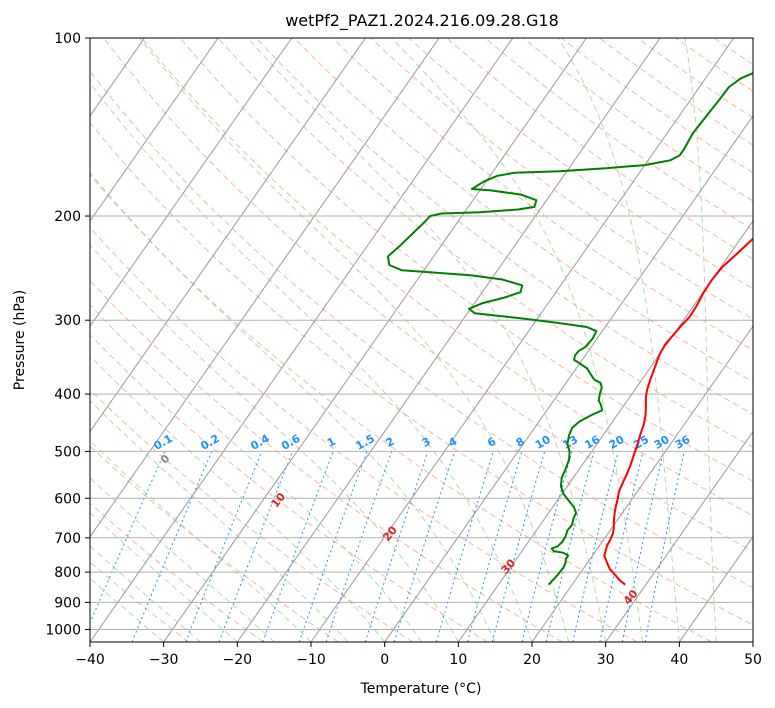 The image size is (775, 708). I want to click on x-tick-label: −40, so click(90, 660).